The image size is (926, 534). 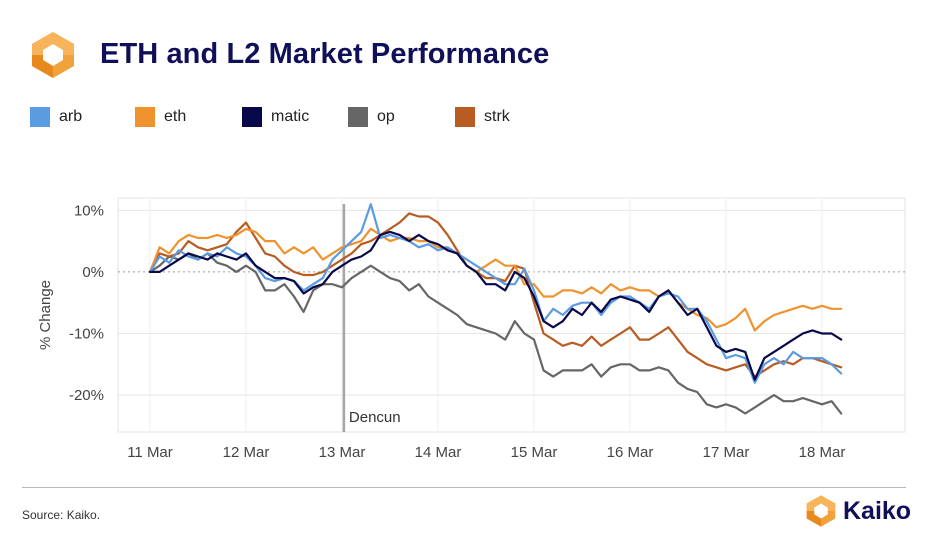 I want to click on legend-label: strk, so click(x=497, y=116).